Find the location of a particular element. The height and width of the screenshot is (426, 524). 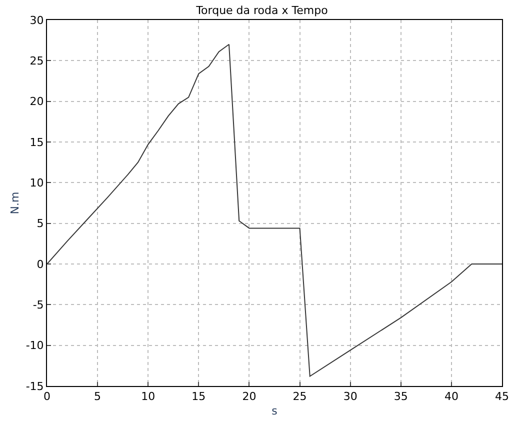

x-tick-label: 5 is located at coordinates (98, 397).